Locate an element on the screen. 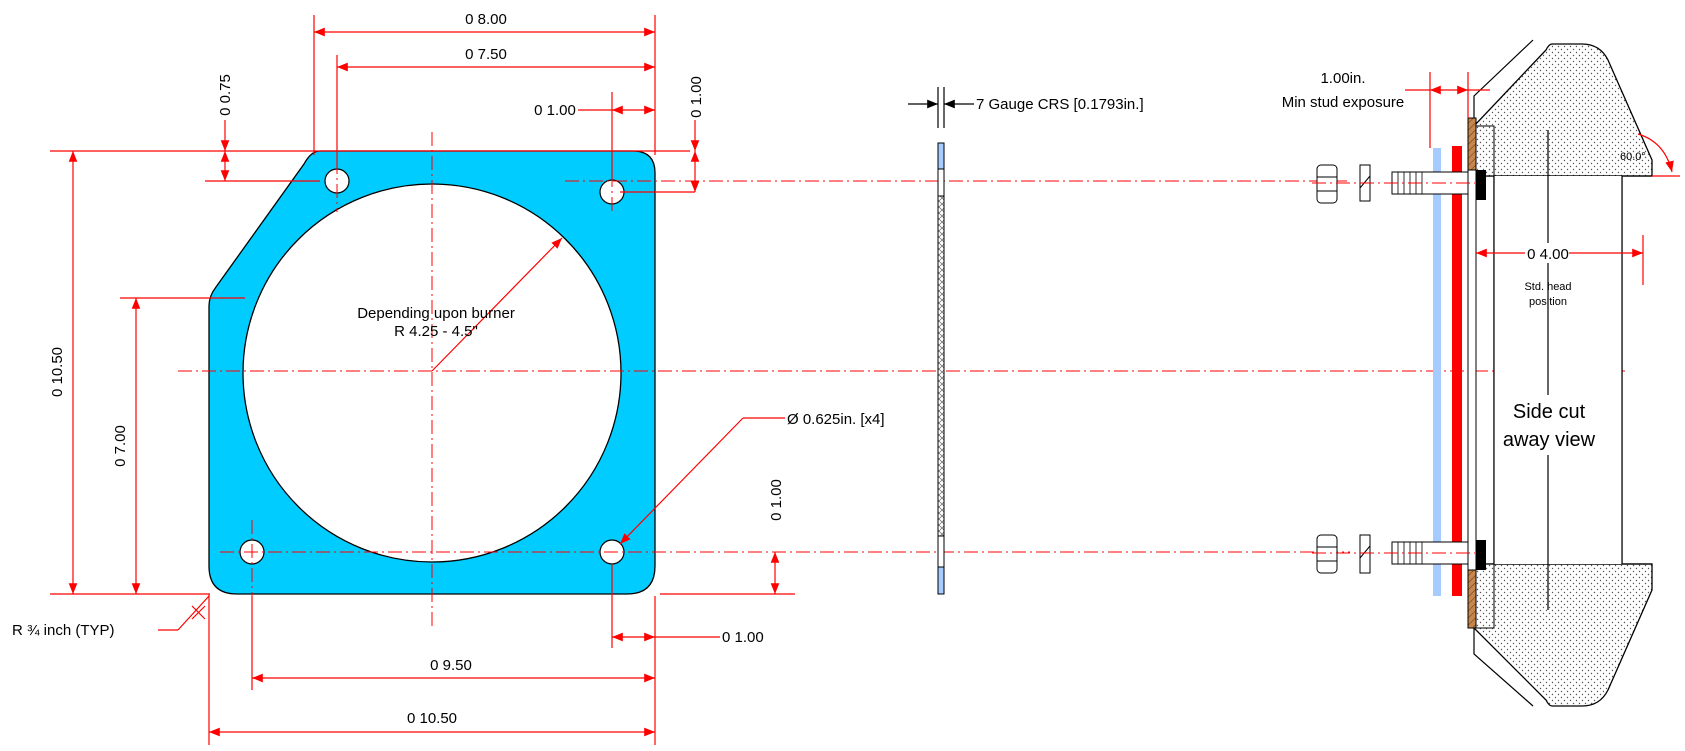 The height and width of the screenshot is (751, 1685). plate-side-view: 7 Gauge CRS [0.1793in.] is located at coordinates (1026, 341).